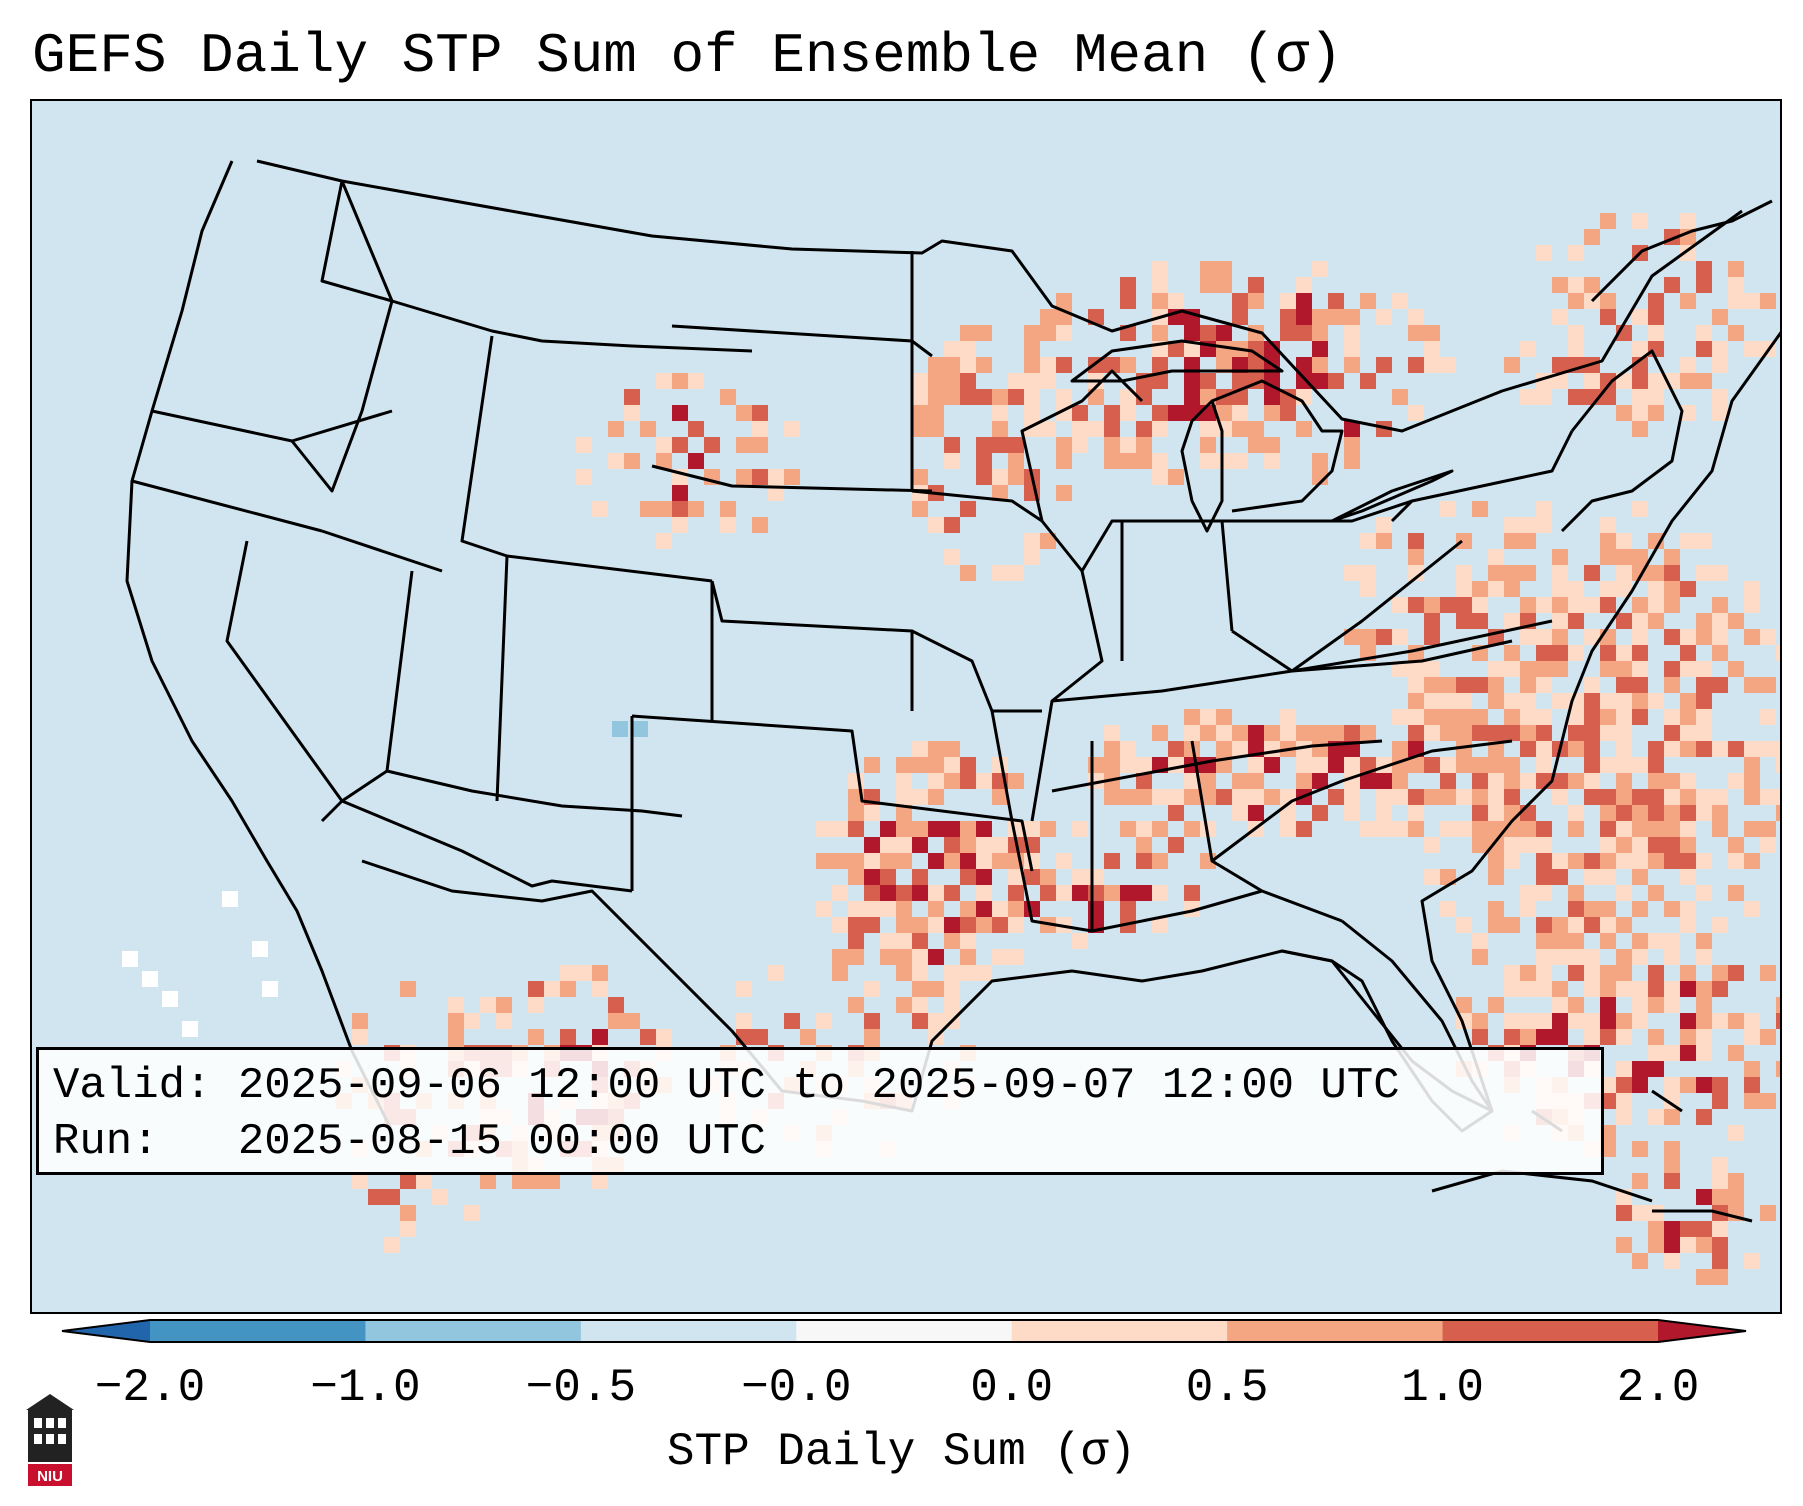 Image resolution: width=1803 pixels, height=1506 pixels. Describe the element at coordinates (1482, 476) in the screenshot. I see `border-pa-ny` at that location.